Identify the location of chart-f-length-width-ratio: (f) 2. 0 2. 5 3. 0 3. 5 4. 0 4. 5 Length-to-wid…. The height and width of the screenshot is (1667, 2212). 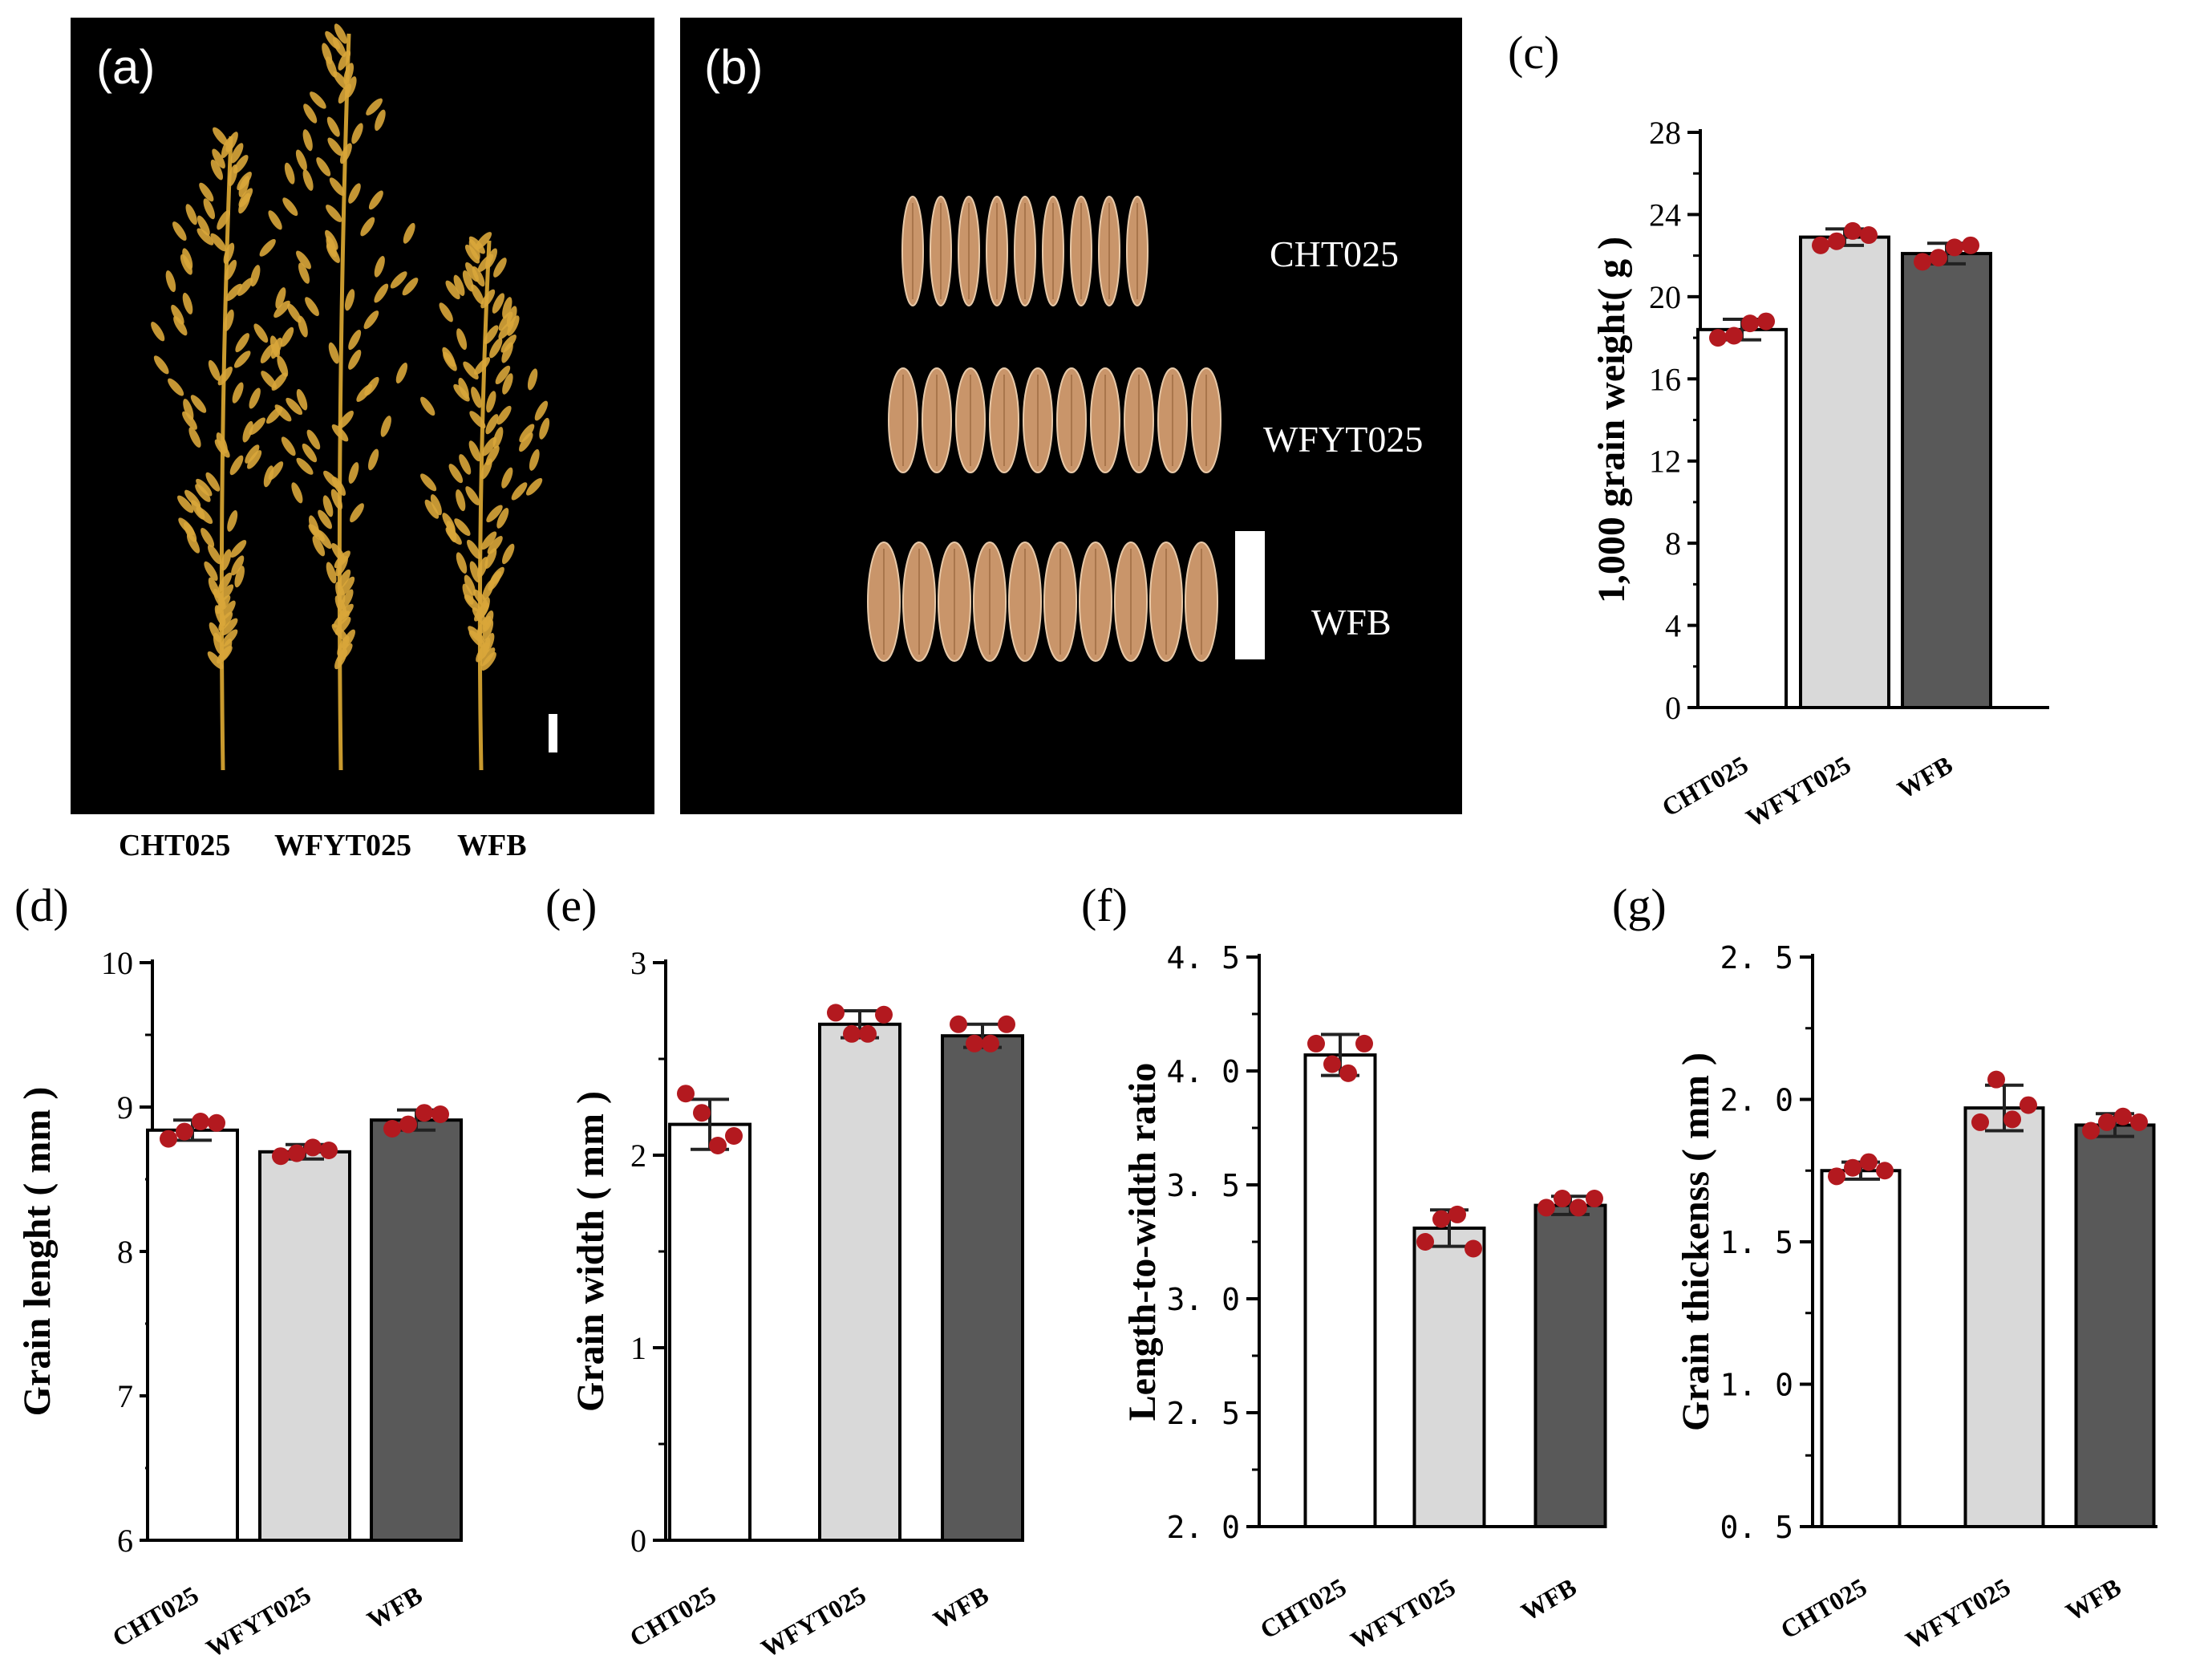
(1344, 1267).